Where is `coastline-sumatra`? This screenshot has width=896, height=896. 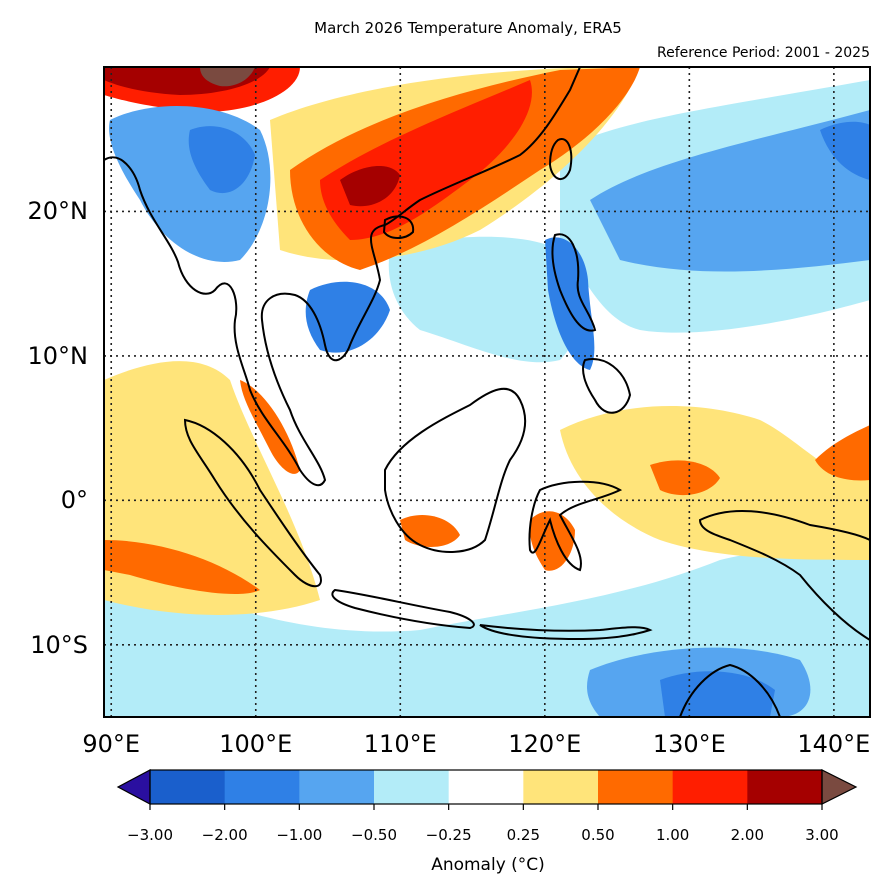
coastline-sumatra is located at coordinates (252, 503).